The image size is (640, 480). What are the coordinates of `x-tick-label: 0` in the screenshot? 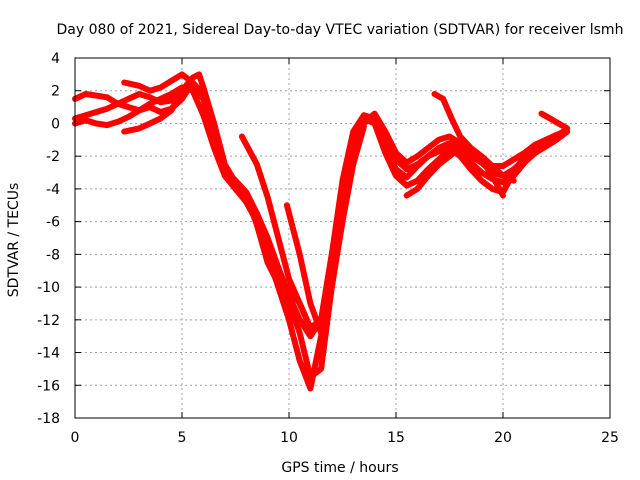 It's located at (75, 438).